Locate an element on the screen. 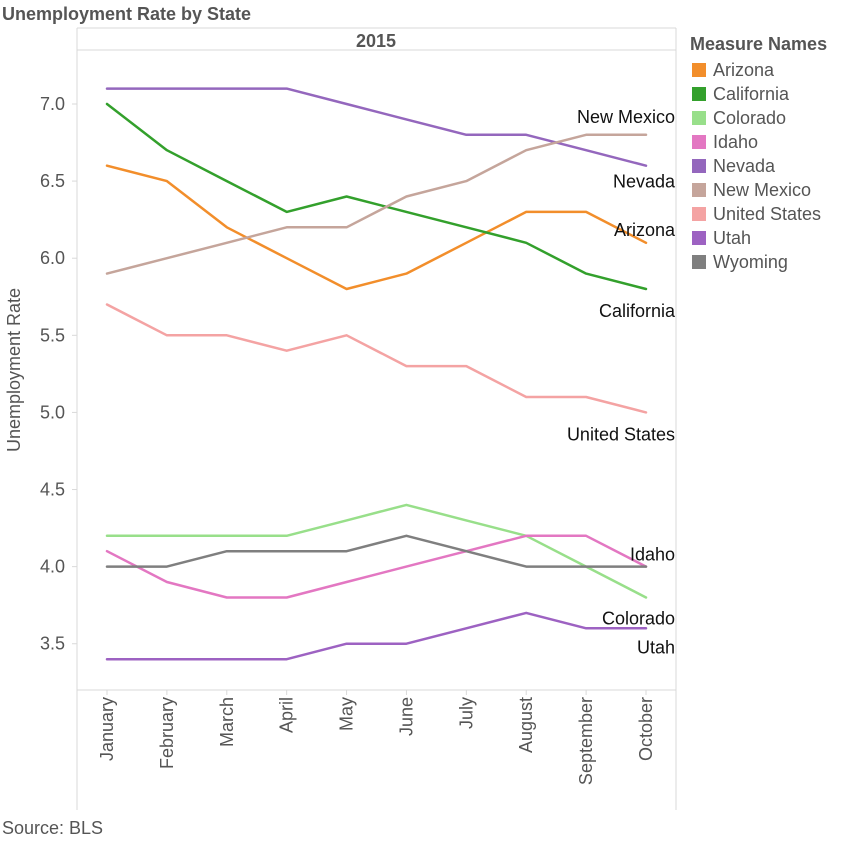 The image size is (851, 842). legend-item-united-states: United States is located at coordinates (756, 214).